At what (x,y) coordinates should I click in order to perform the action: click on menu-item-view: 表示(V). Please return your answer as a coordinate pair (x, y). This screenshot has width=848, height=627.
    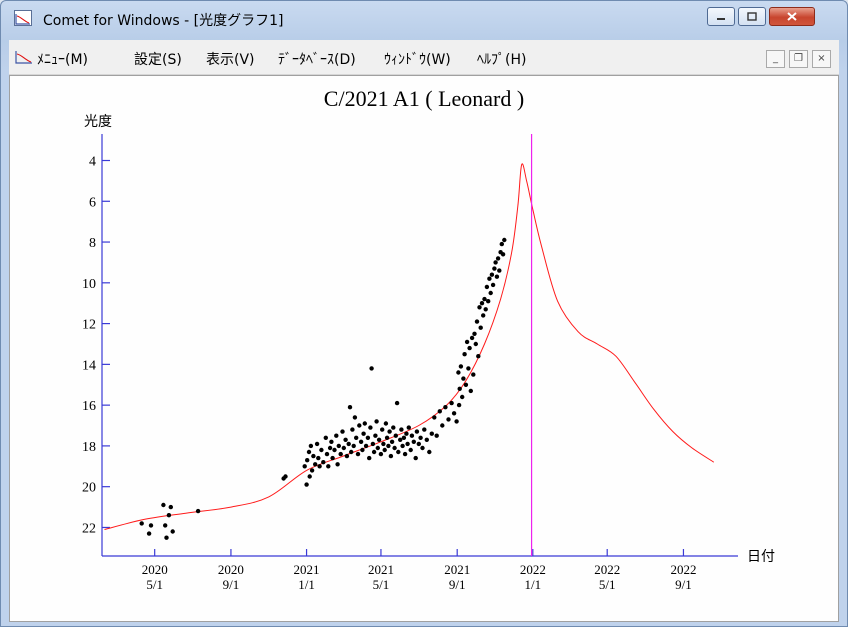
    Looking at the image, I should click on (230, 60).